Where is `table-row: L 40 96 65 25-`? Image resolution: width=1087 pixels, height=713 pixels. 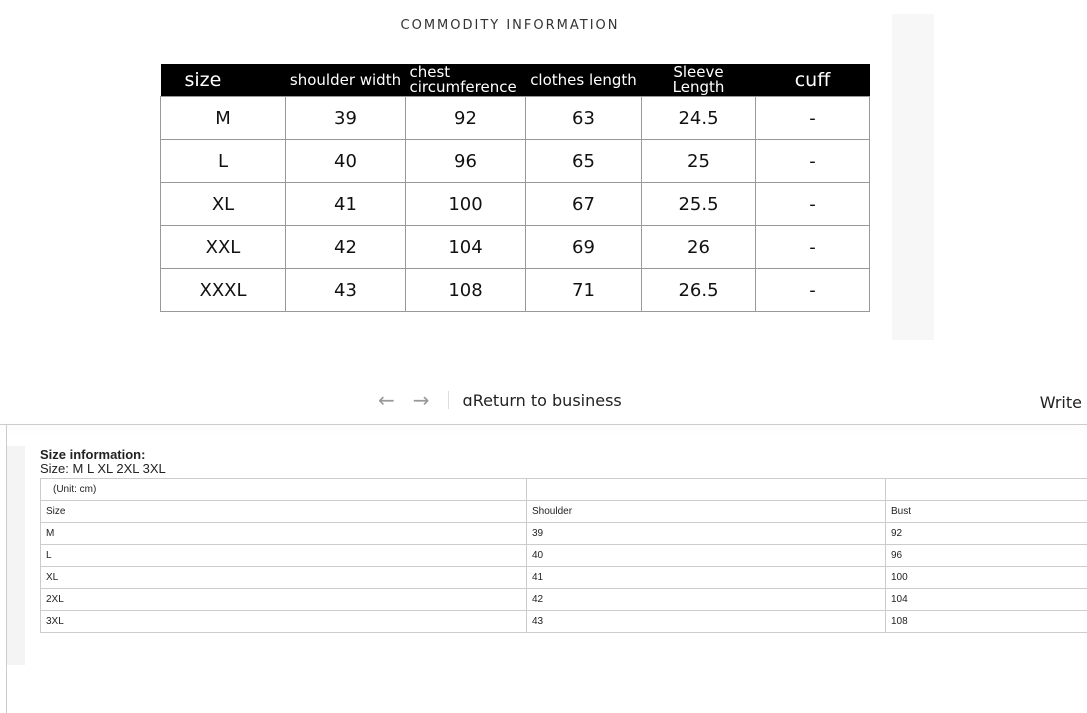
table-row: L 40 96 65 25- is located at coordinates (515, 161).